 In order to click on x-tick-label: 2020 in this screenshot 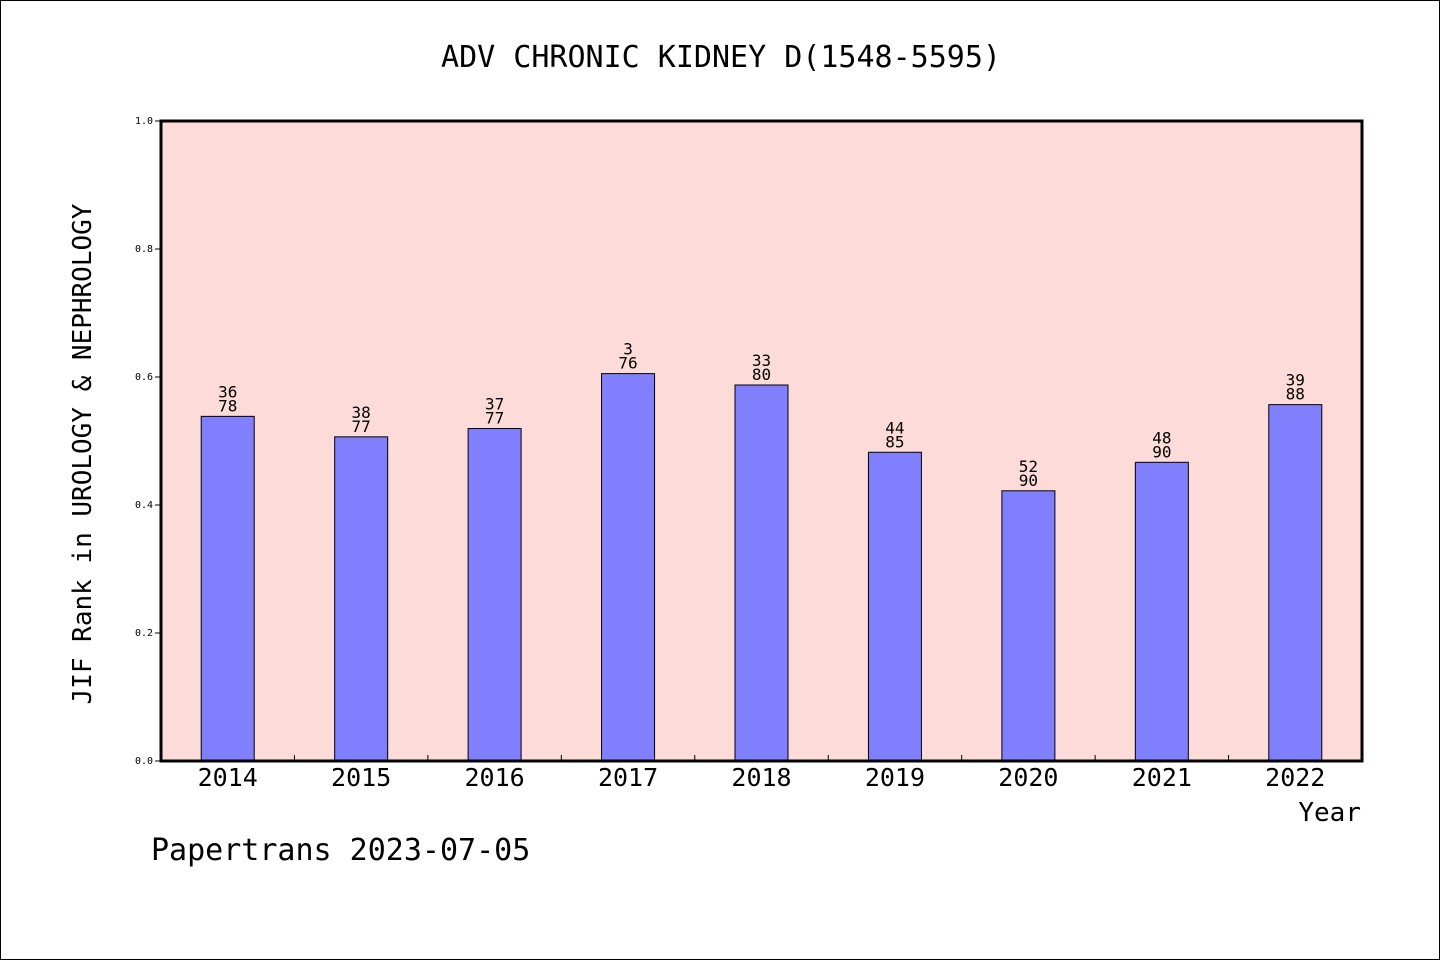, I will do `click(1028, 777)`.